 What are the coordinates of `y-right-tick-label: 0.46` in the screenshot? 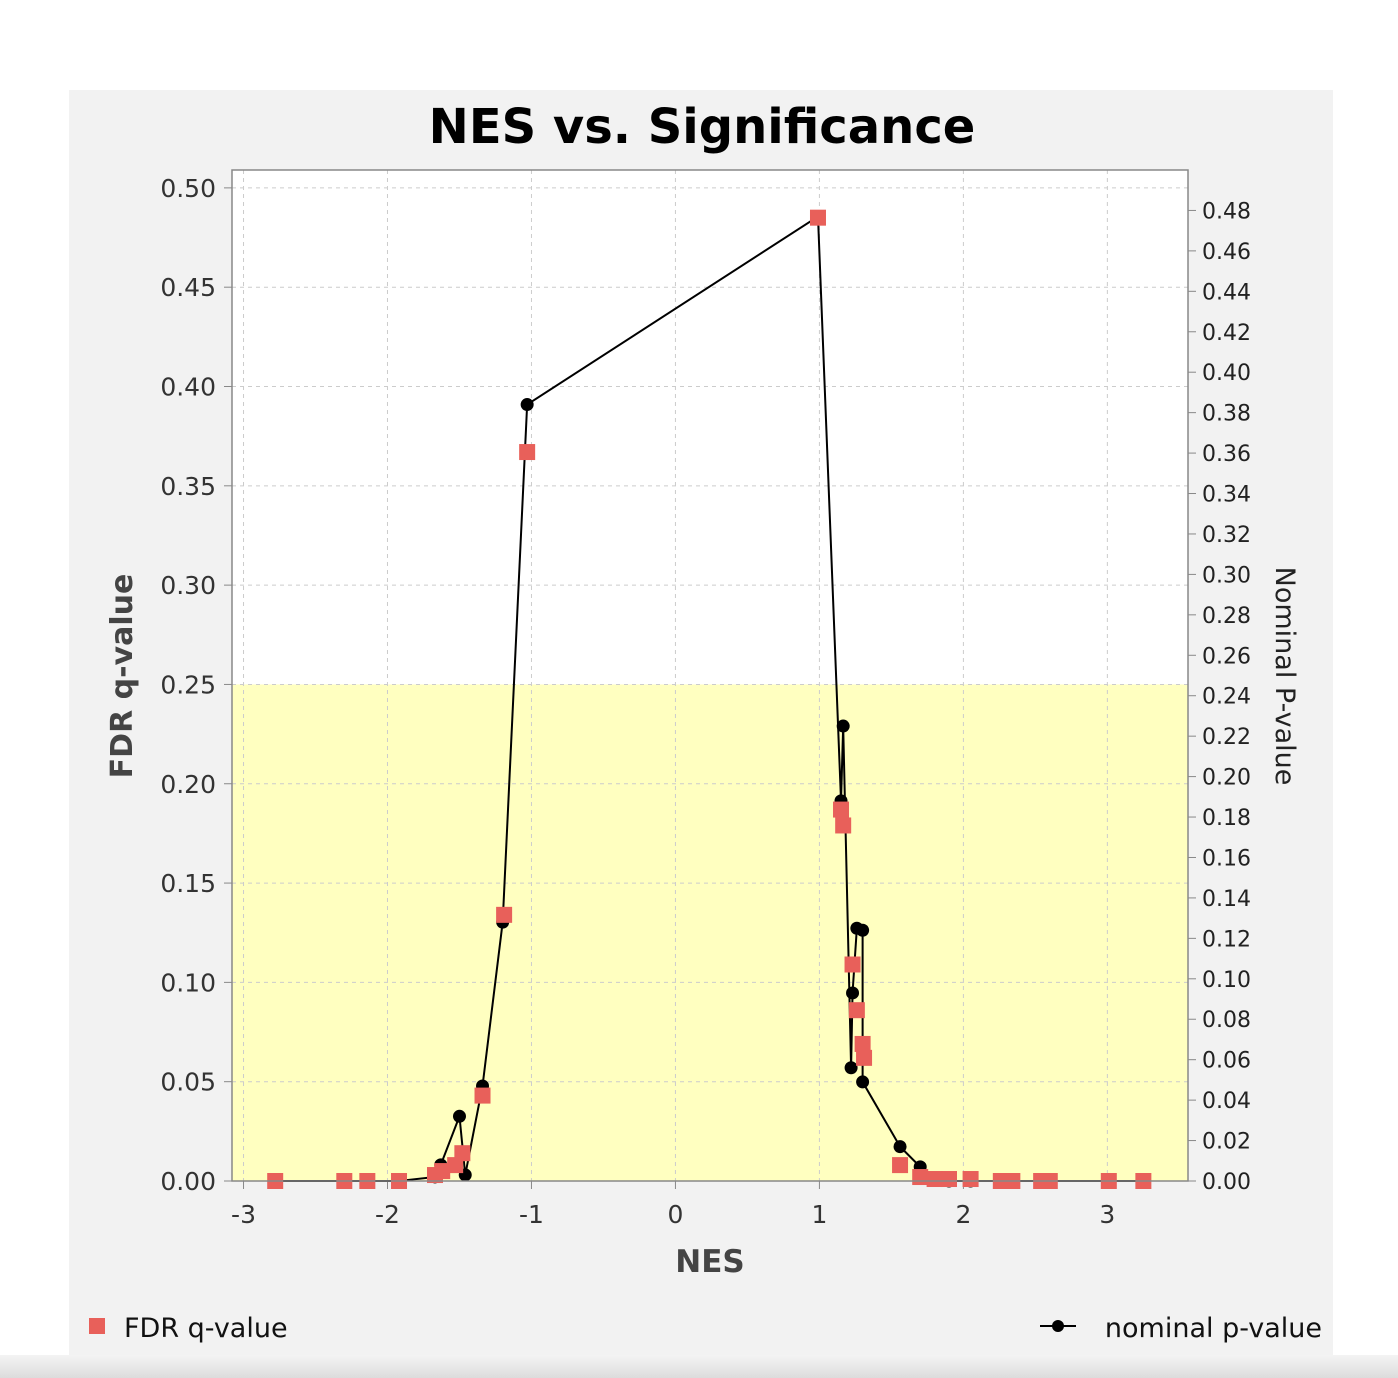 It's located at (1226, 252).